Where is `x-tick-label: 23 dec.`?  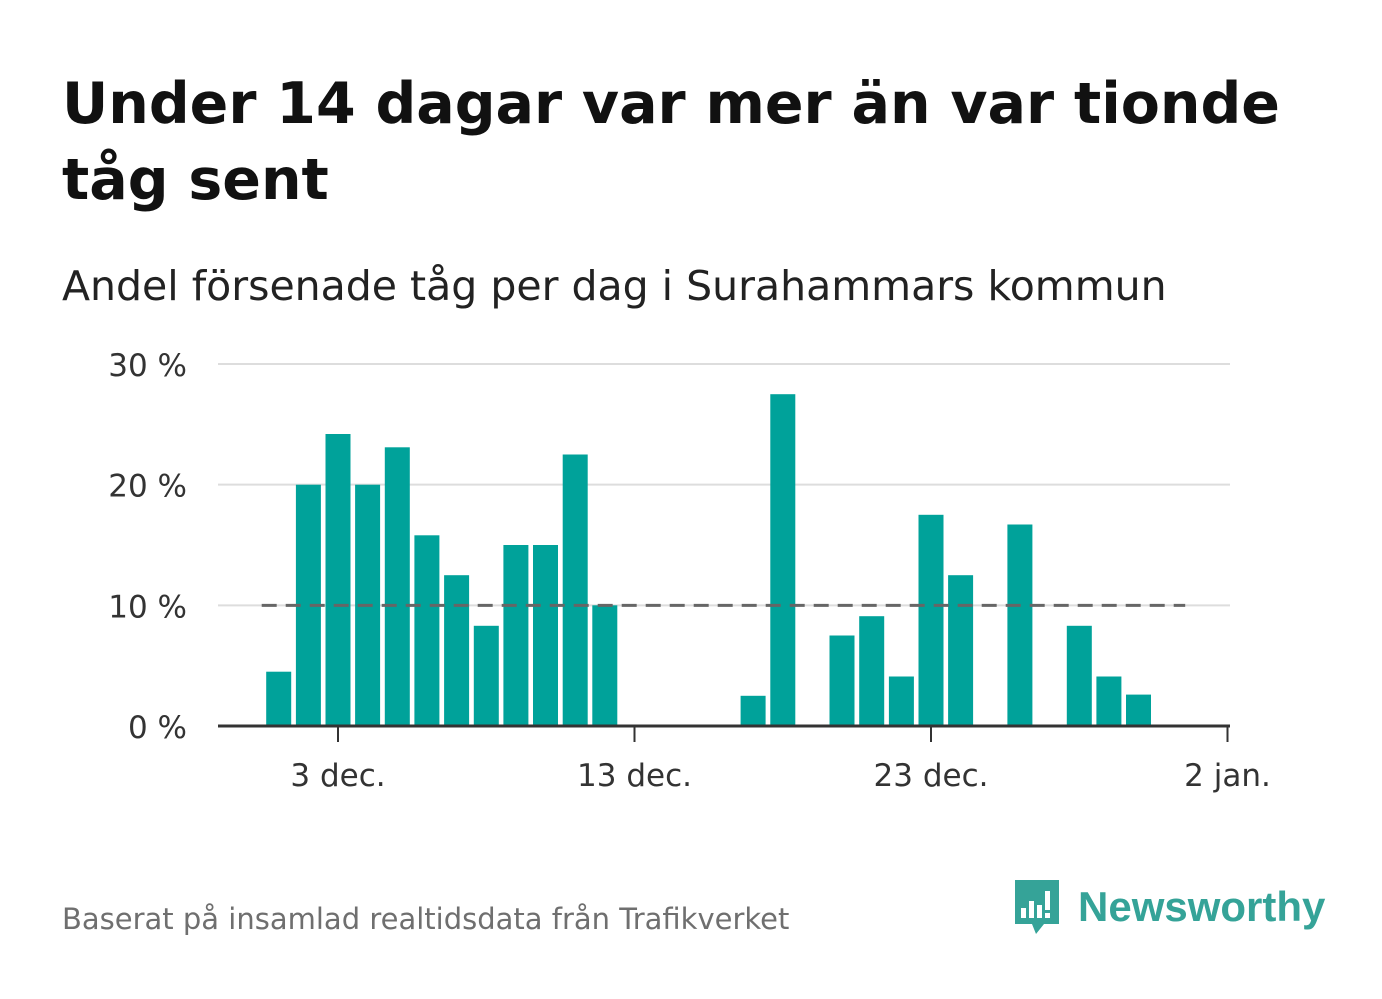 x-tick-label: 23 dec. is located at coordinates (931, 776).